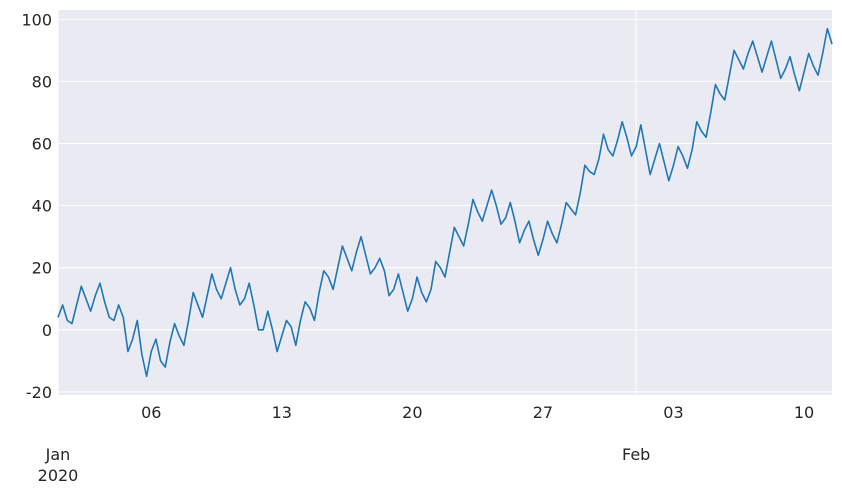 The image size is (842, 495). I want to click on y-tick-label: 100, so click(36, 19).